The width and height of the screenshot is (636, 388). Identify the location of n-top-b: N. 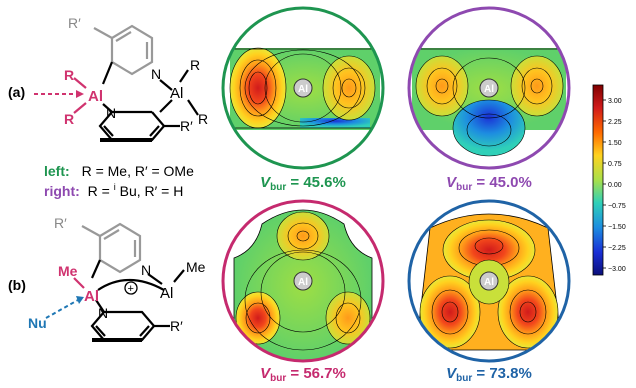
(146, 270).